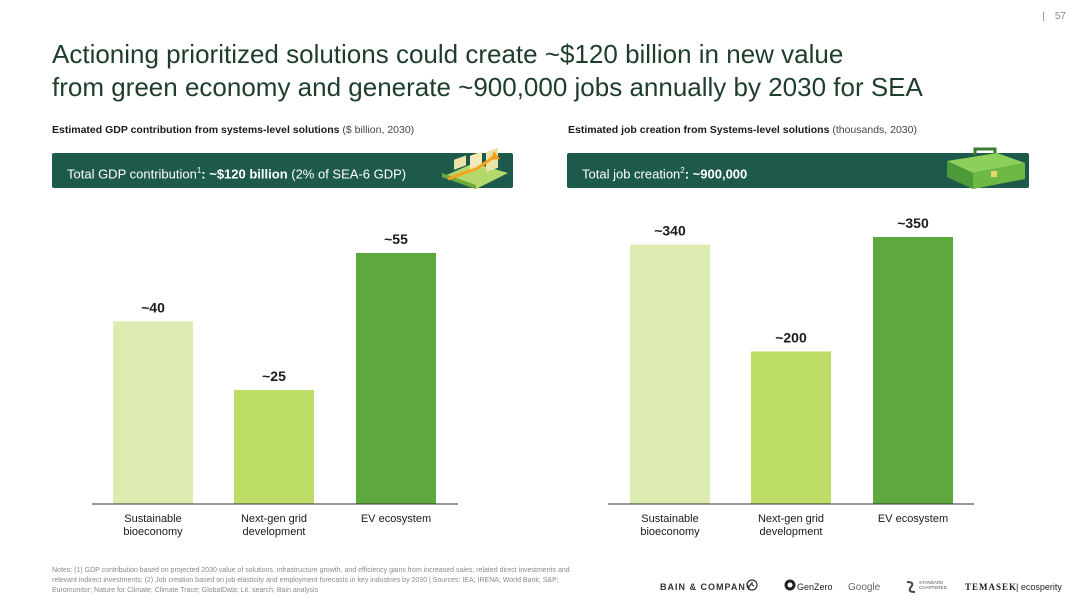  What do you see at coordinates (631, 174) in the screenshot?
I see `jobs-banner-prefix: Total job creation` at bounding box center [631, 174].